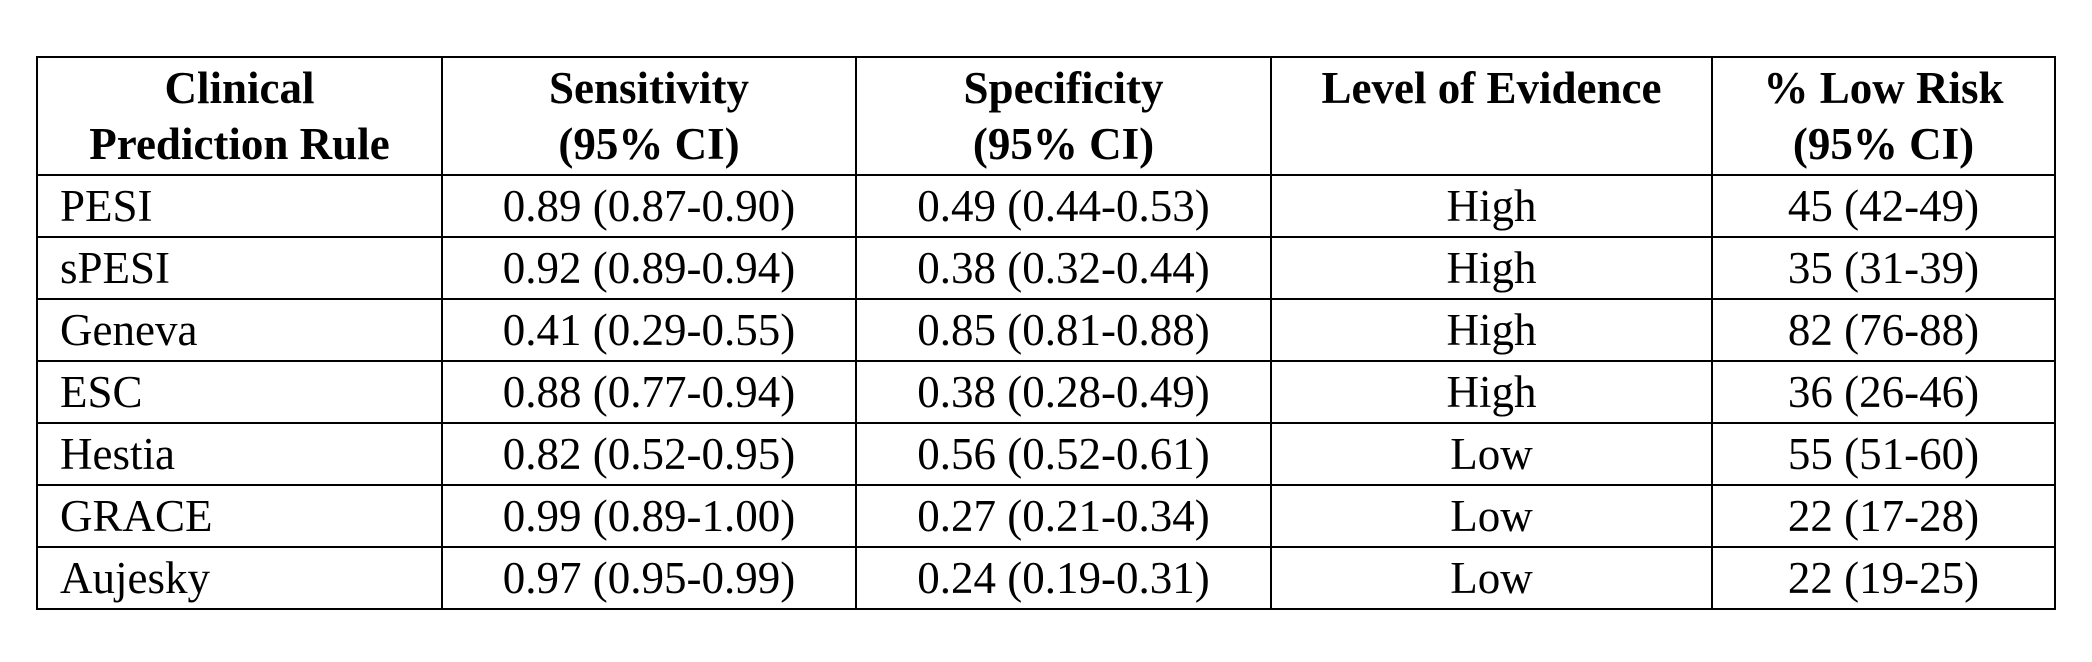 The image size is (2092, 662). What do you see at coordinates (649, 116) in the screenshot?
I see `header-sensitivity: Sensitivity (95% CI)` at bounding box center [649, 116].